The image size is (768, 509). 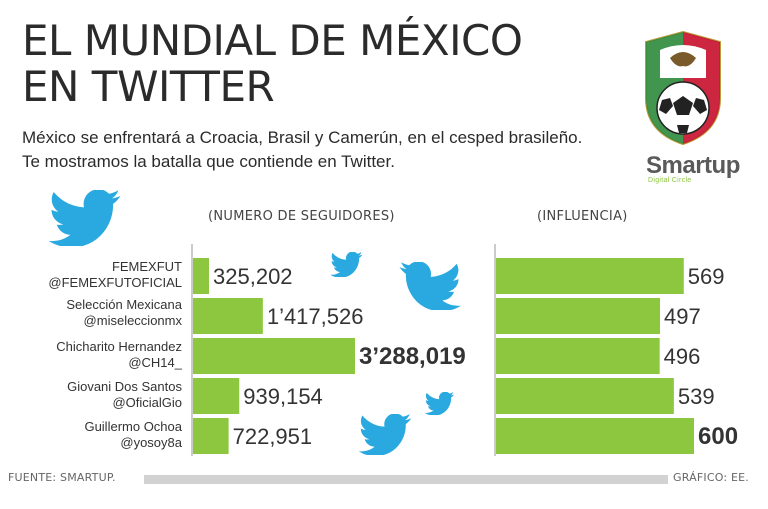 What do you see at coordinates (706, 276) in the screenshot?
I see `influence-value-label: 569` at bounding box center [706, 276].